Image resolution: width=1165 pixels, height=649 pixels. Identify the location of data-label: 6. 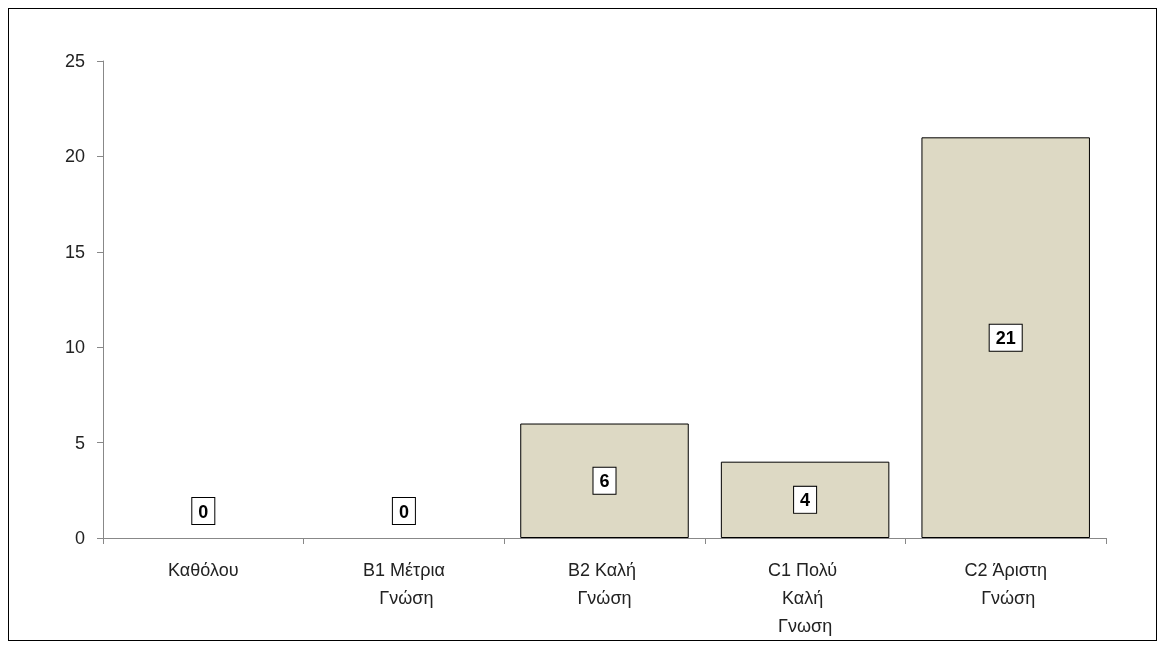
(604, 480).